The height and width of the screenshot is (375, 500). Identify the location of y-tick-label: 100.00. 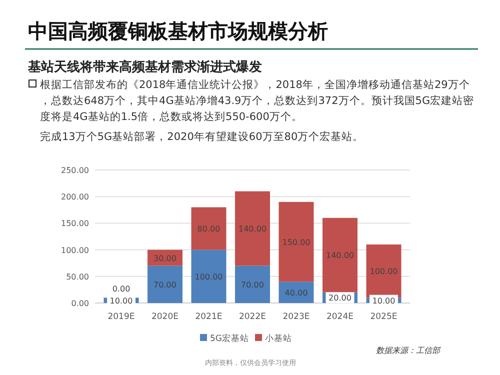
(75, 250).